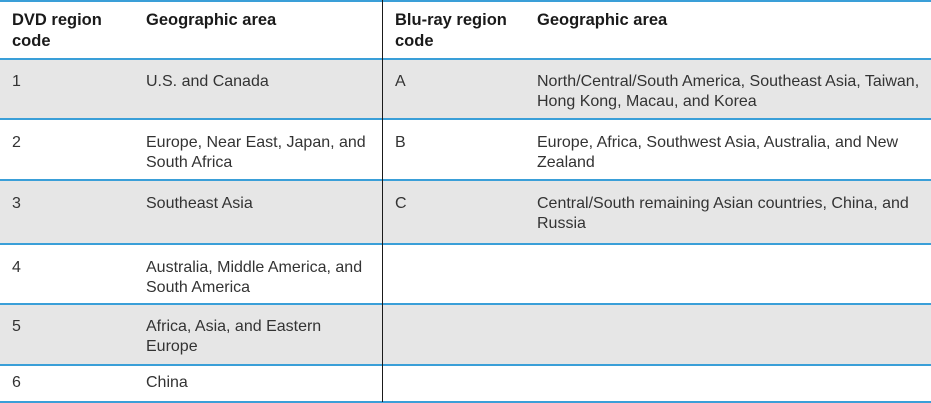  I want to click on dvd-code-cell: 5, so click(16, 326).